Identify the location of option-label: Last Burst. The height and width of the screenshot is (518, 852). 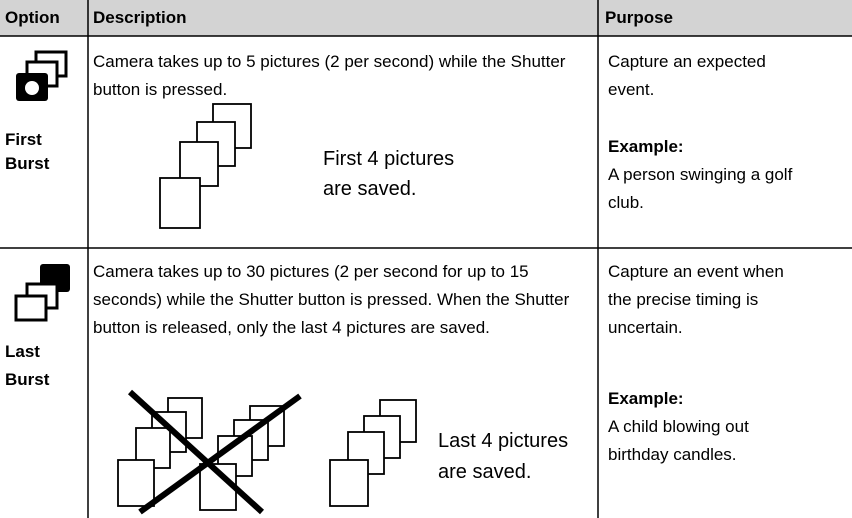
(27, 365).